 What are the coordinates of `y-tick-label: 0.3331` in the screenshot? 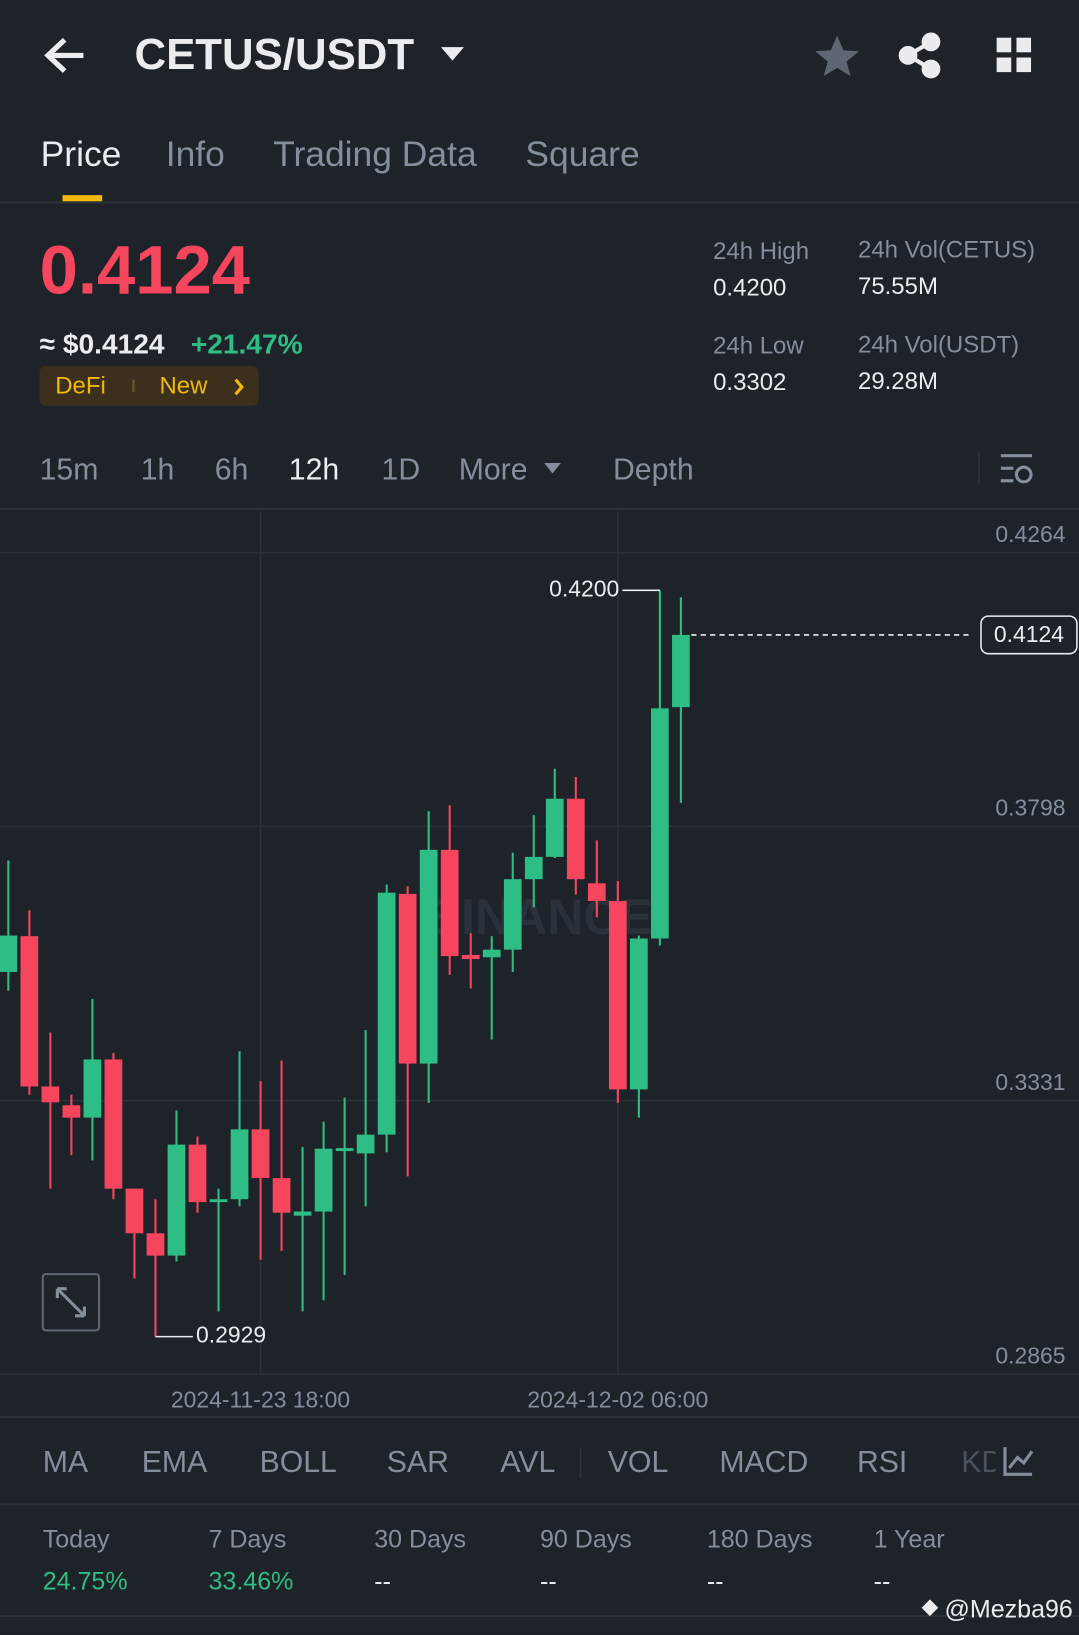 It's located at (1030, 1082).